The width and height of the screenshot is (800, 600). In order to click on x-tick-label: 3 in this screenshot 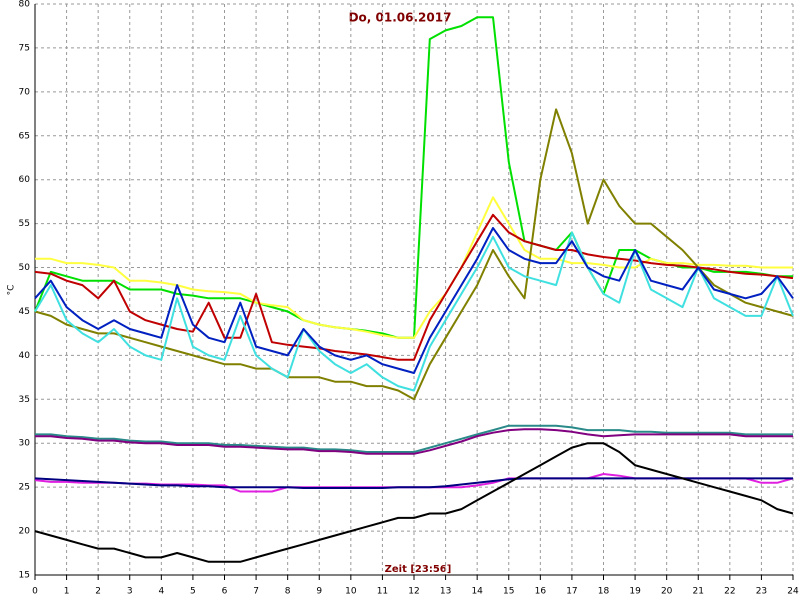, I will do `click(130, 592)`.